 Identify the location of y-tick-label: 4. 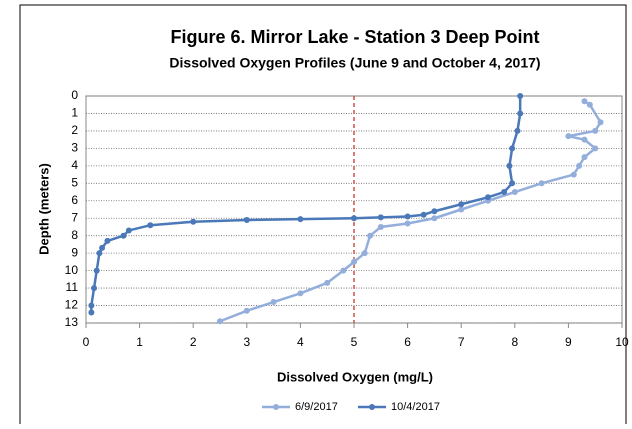
(74, 165).